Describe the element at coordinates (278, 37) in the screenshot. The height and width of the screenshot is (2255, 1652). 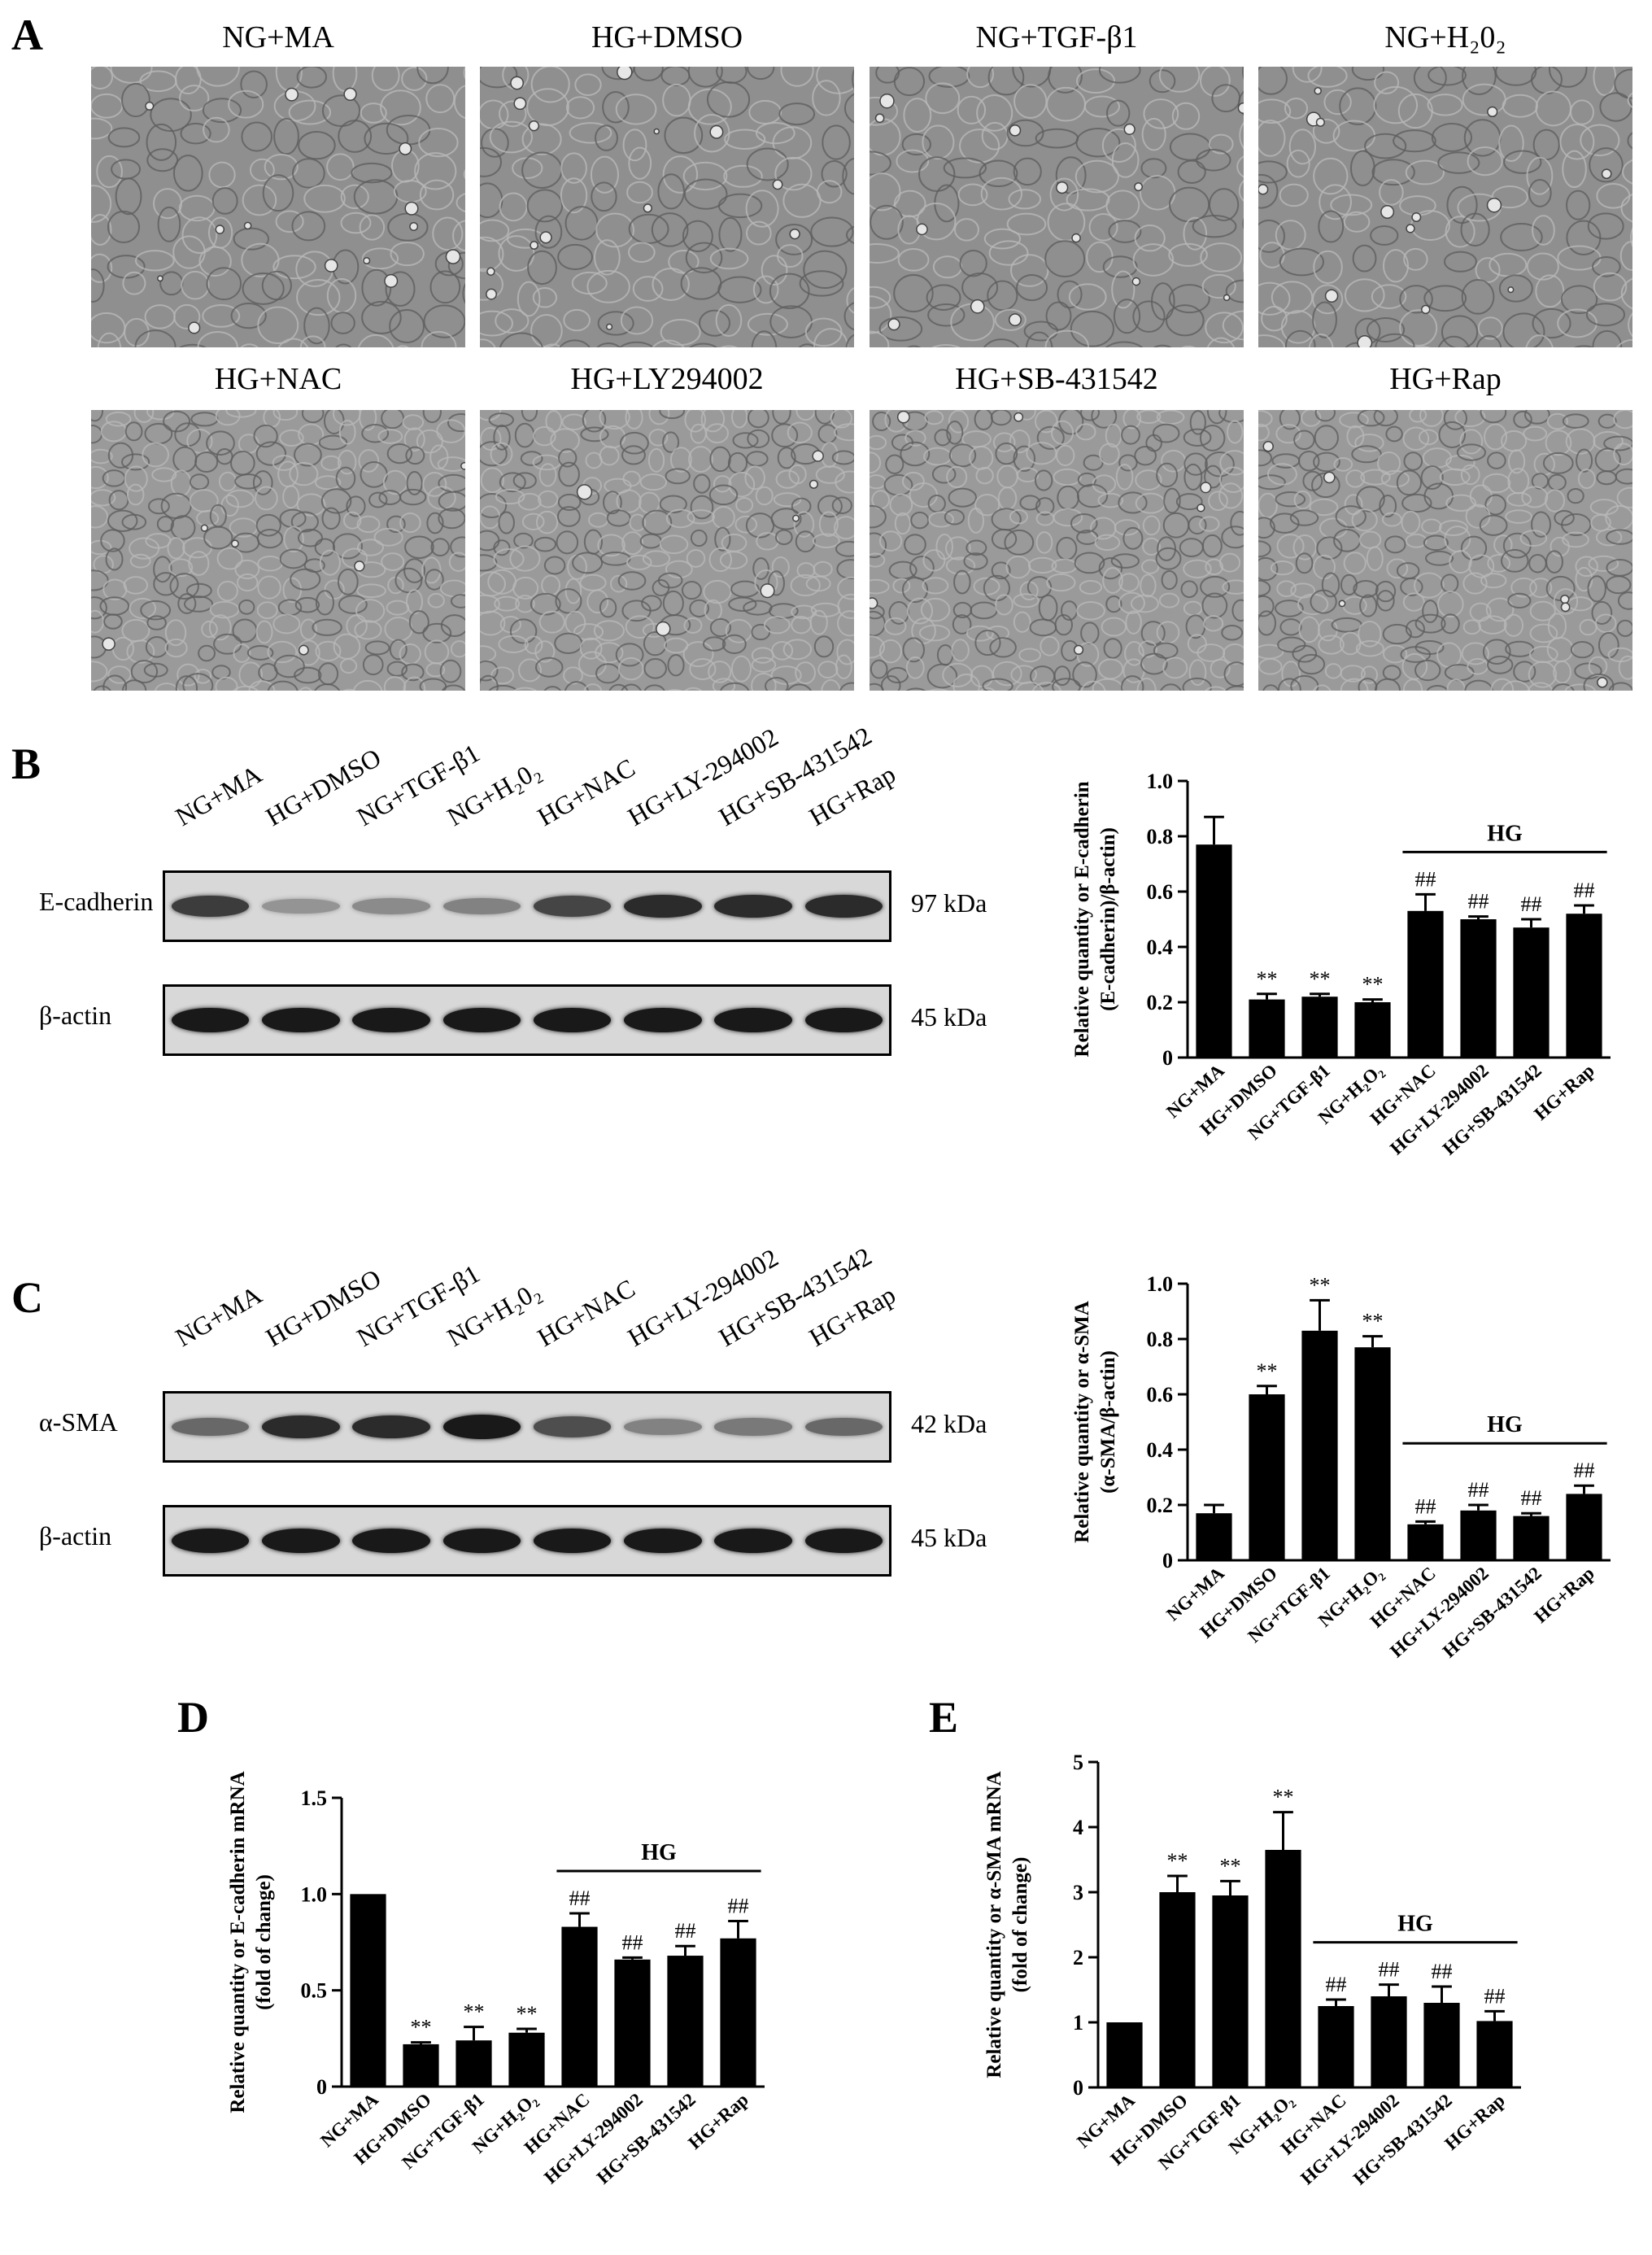
I see `micrograph-label: NG+MA` at that location.